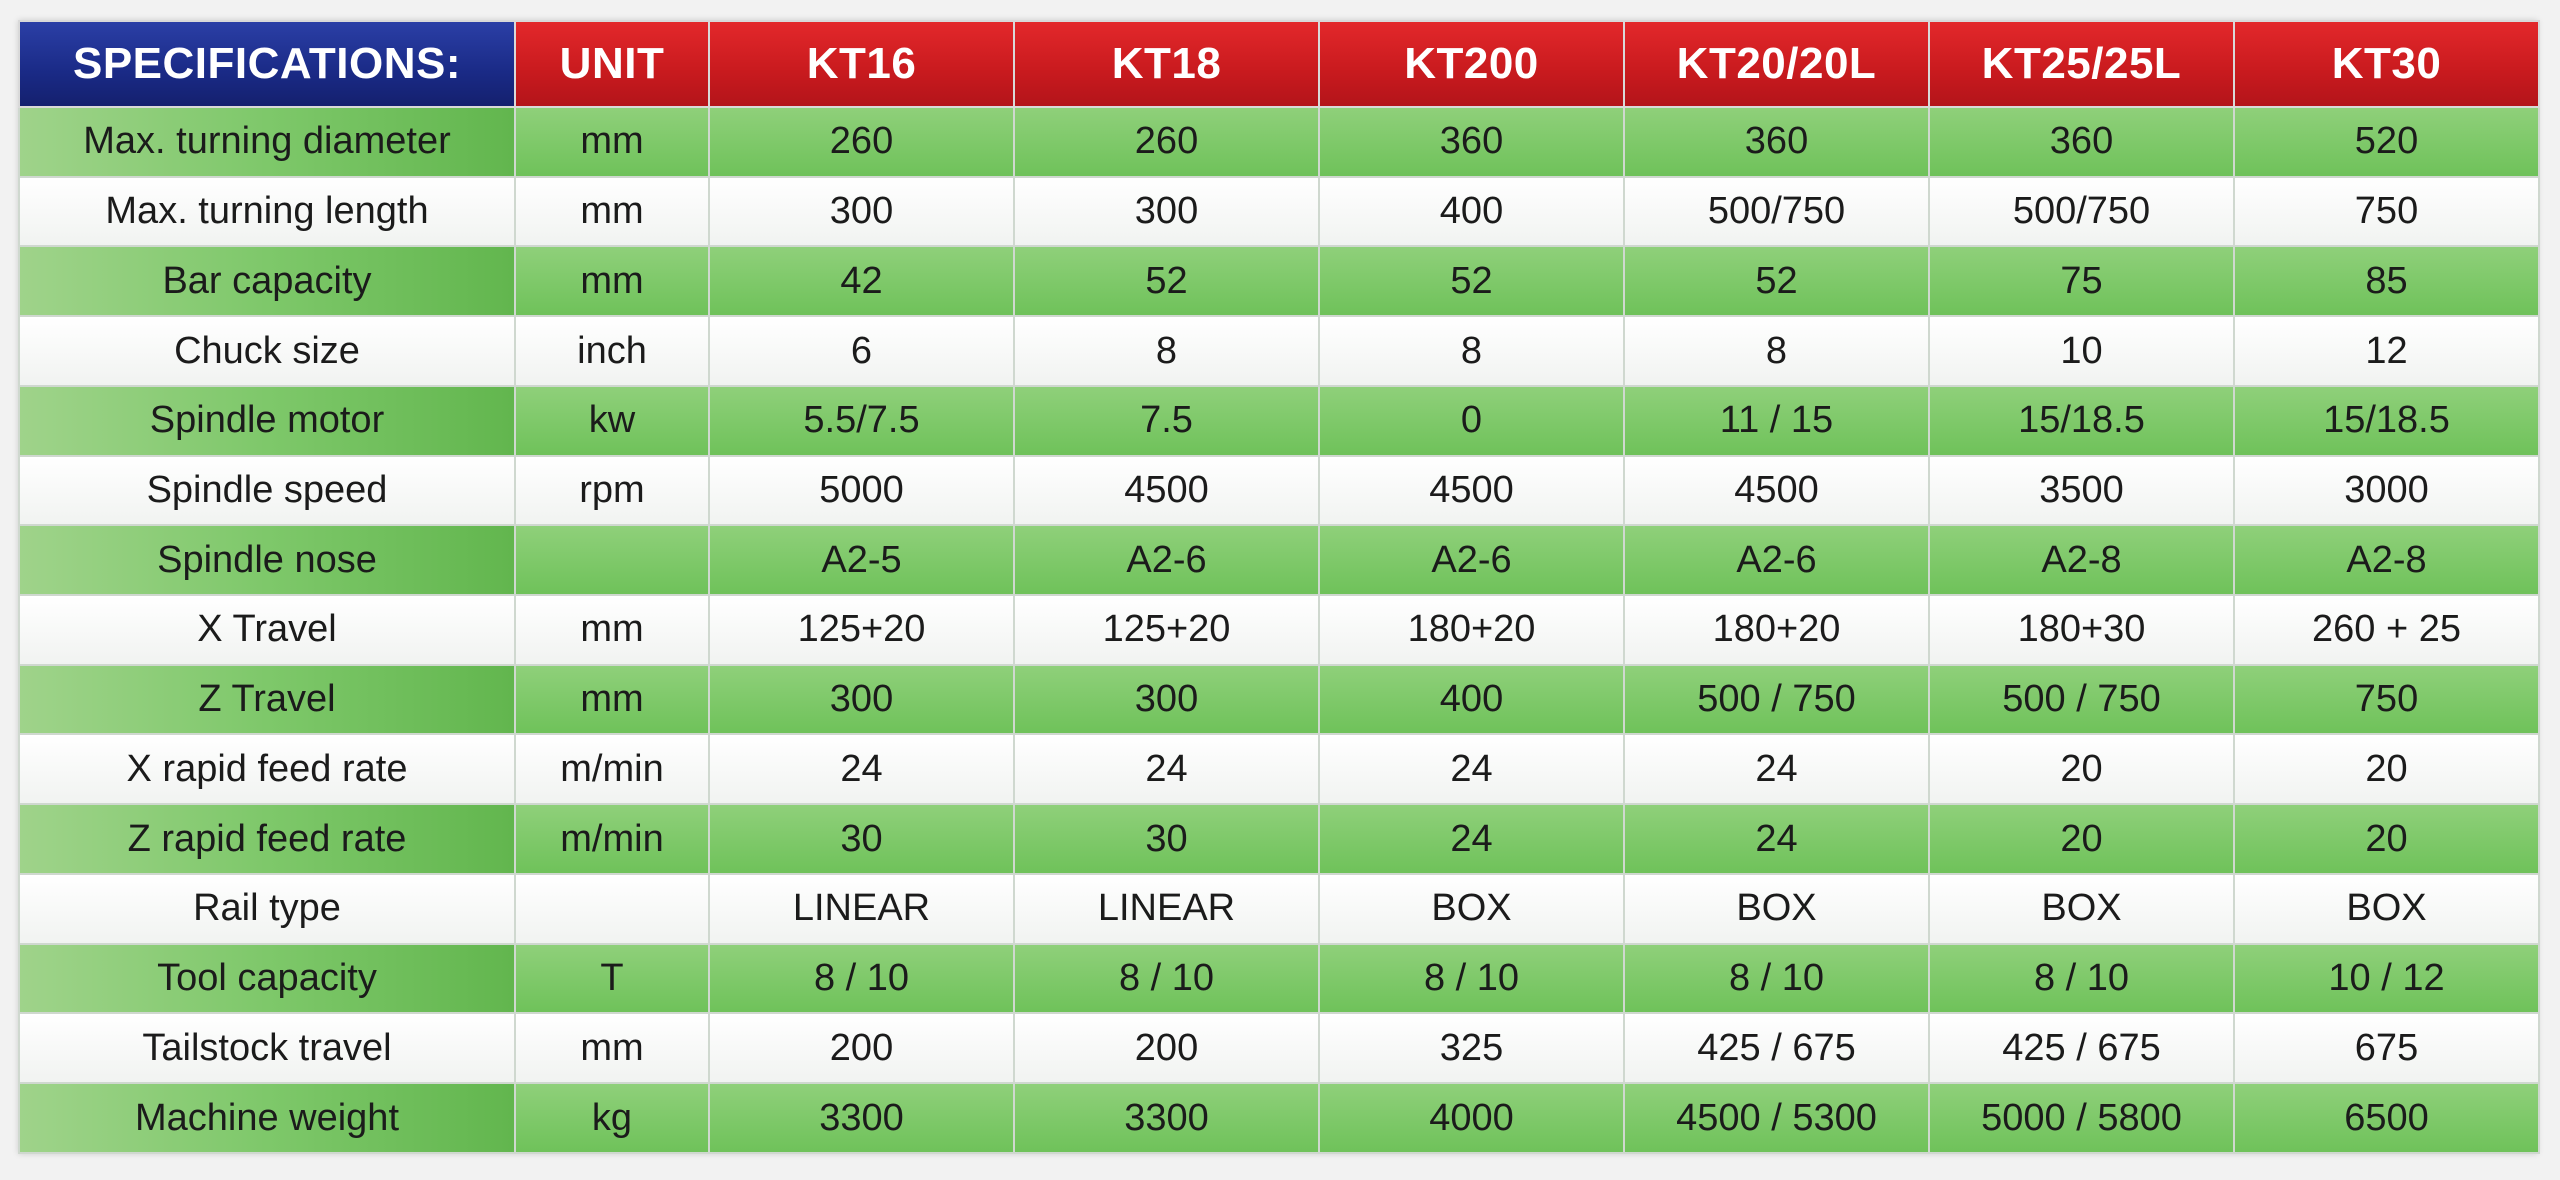 This screenshot has width=2560, height=1180. What do you see at coordinates (861, 64) in the screenshot?
I see `header-model-kt16: KT16` at bounding box center [861, 64].